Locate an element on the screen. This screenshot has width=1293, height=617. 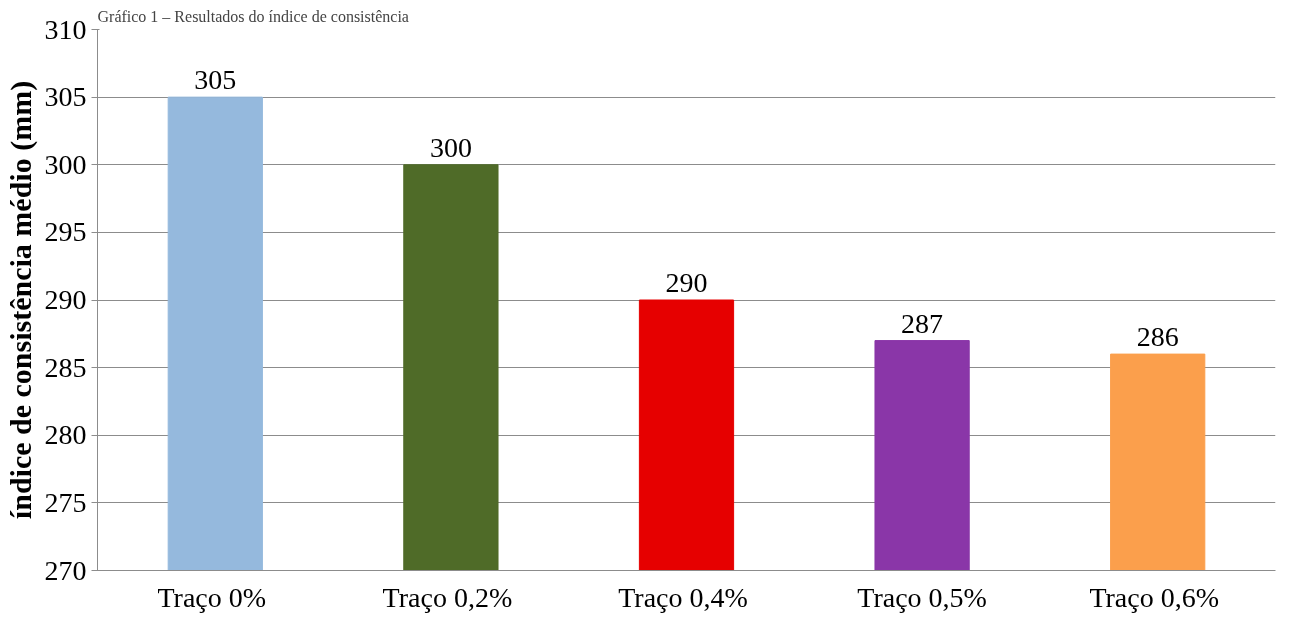
data-label: 300 is located at coordinates (450, 147).